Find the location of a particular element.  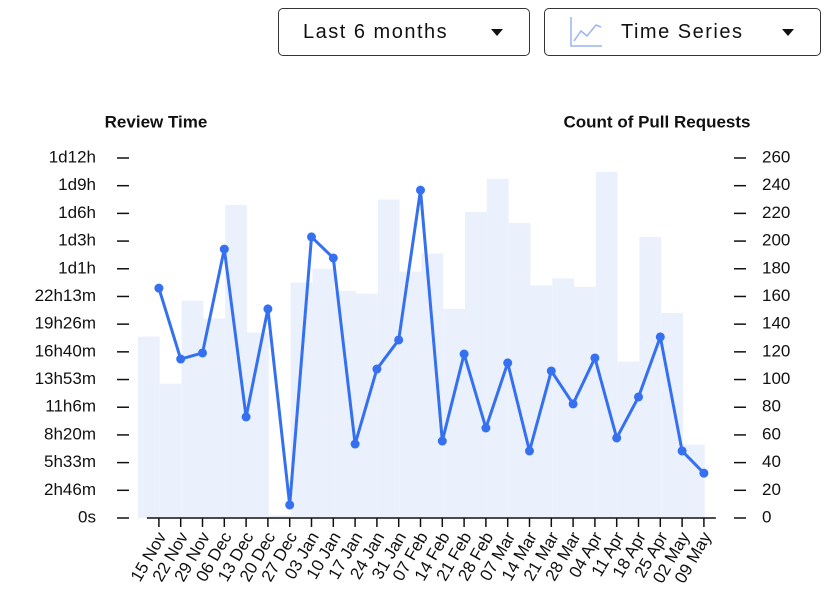

y-tick-label: 1d3h is located at coordinates (77, 240).